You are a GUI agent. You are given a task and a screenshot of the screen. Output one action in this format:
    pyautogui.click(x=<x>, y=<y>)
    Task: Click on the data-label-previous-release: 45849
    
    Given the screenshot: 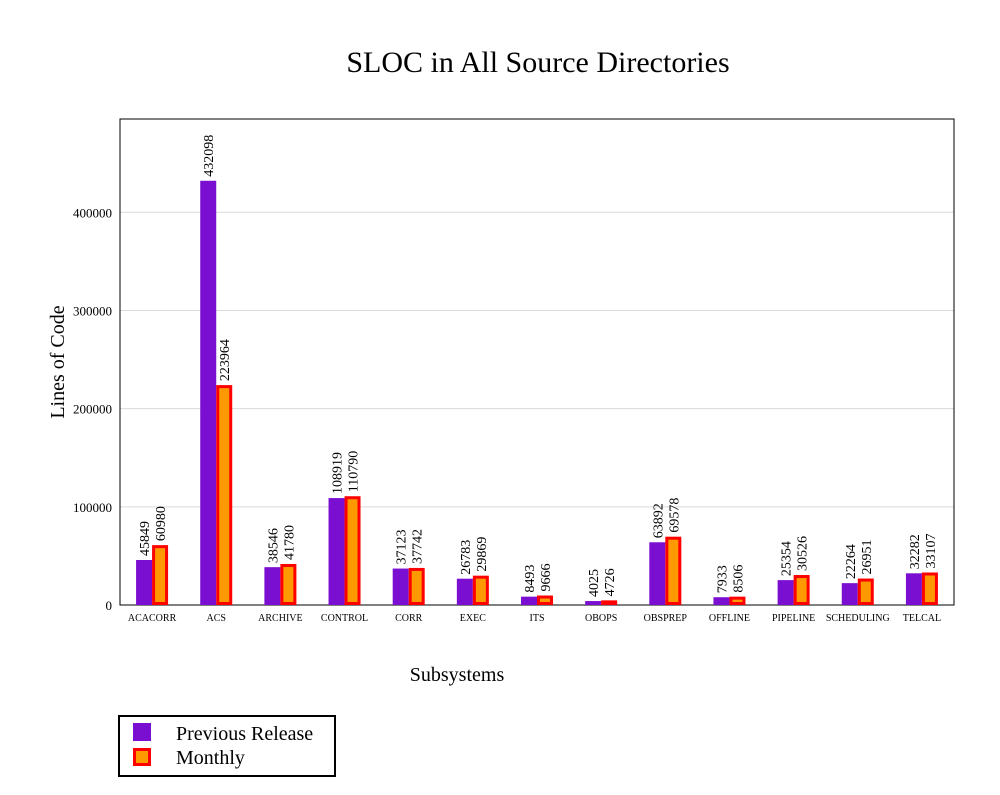 What is the action you would take?
    pyautogui.click(x=145, y=538)
    